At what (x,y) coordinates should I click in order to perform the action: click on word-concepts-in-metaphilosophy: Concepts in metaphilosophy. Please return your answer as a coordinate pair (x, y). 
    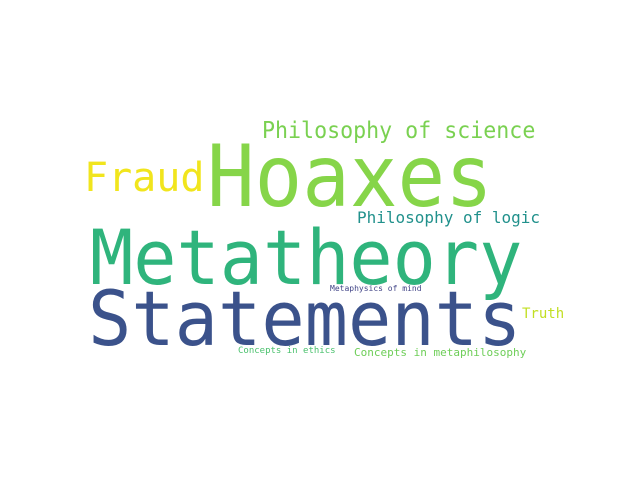
    Looking at the image, I should click on (440, 352).